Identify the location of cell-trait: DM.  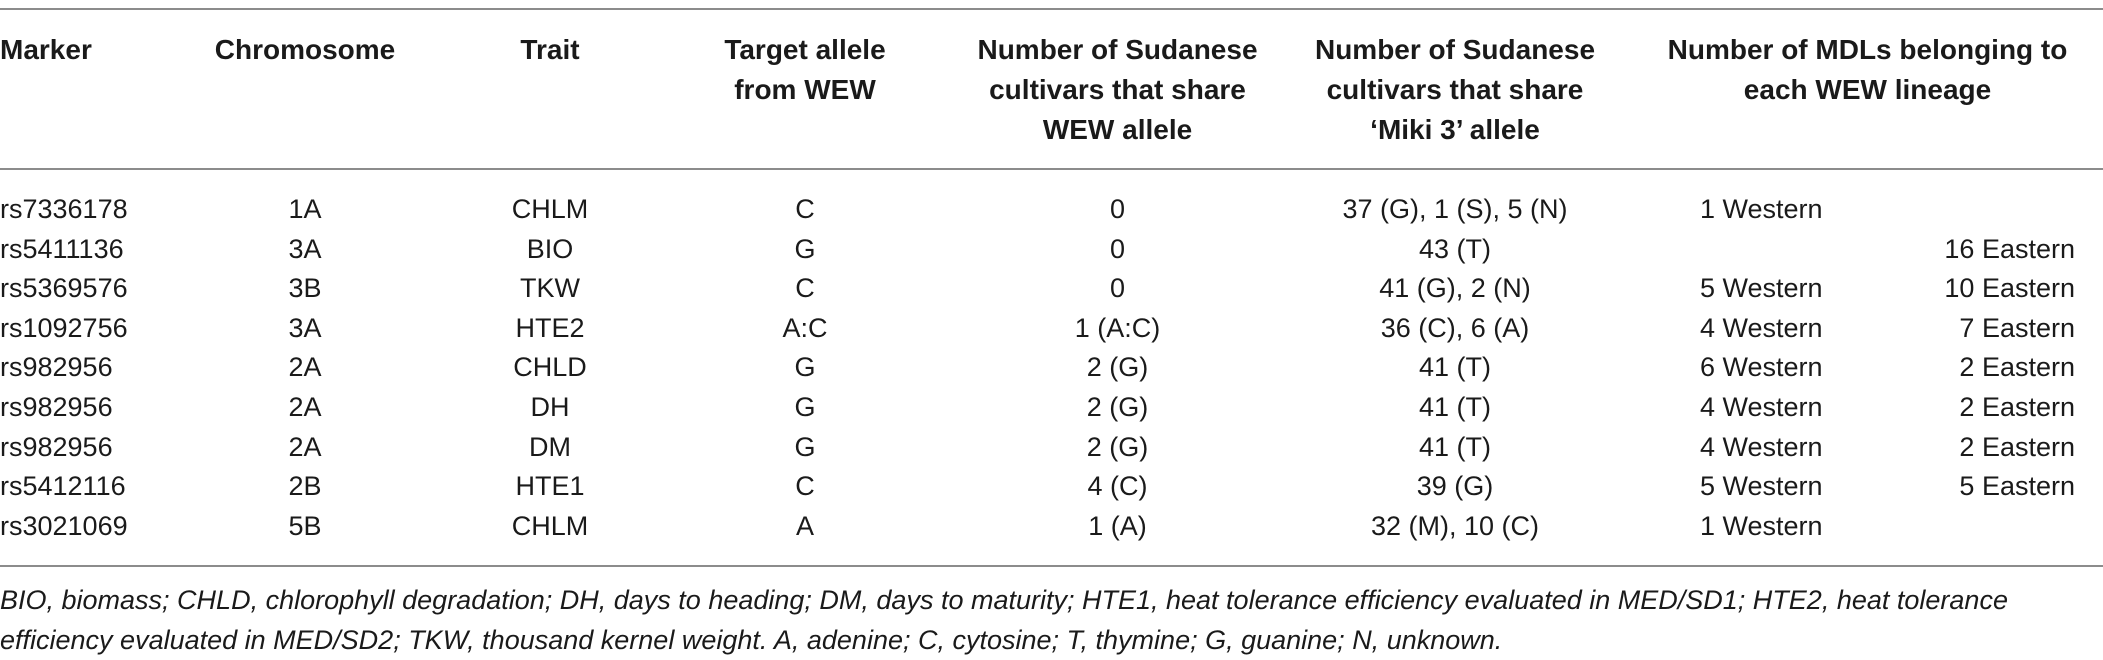
(550, 446).